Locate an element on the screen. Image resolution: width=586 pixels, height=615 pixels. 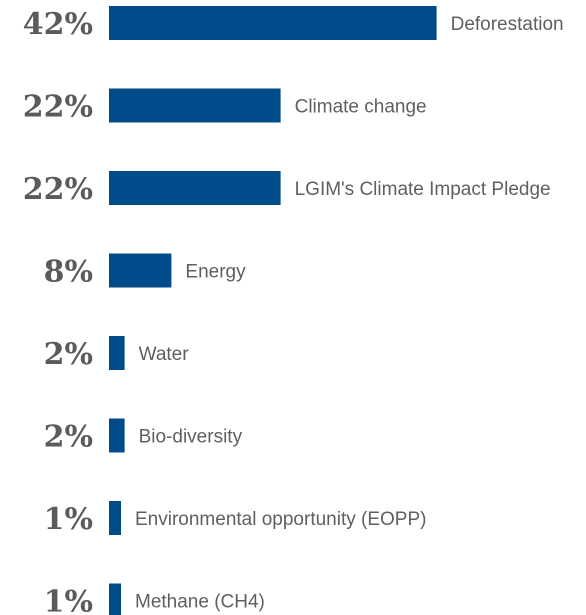
bar-value-label: 8% is located at coordinates (68, 272).